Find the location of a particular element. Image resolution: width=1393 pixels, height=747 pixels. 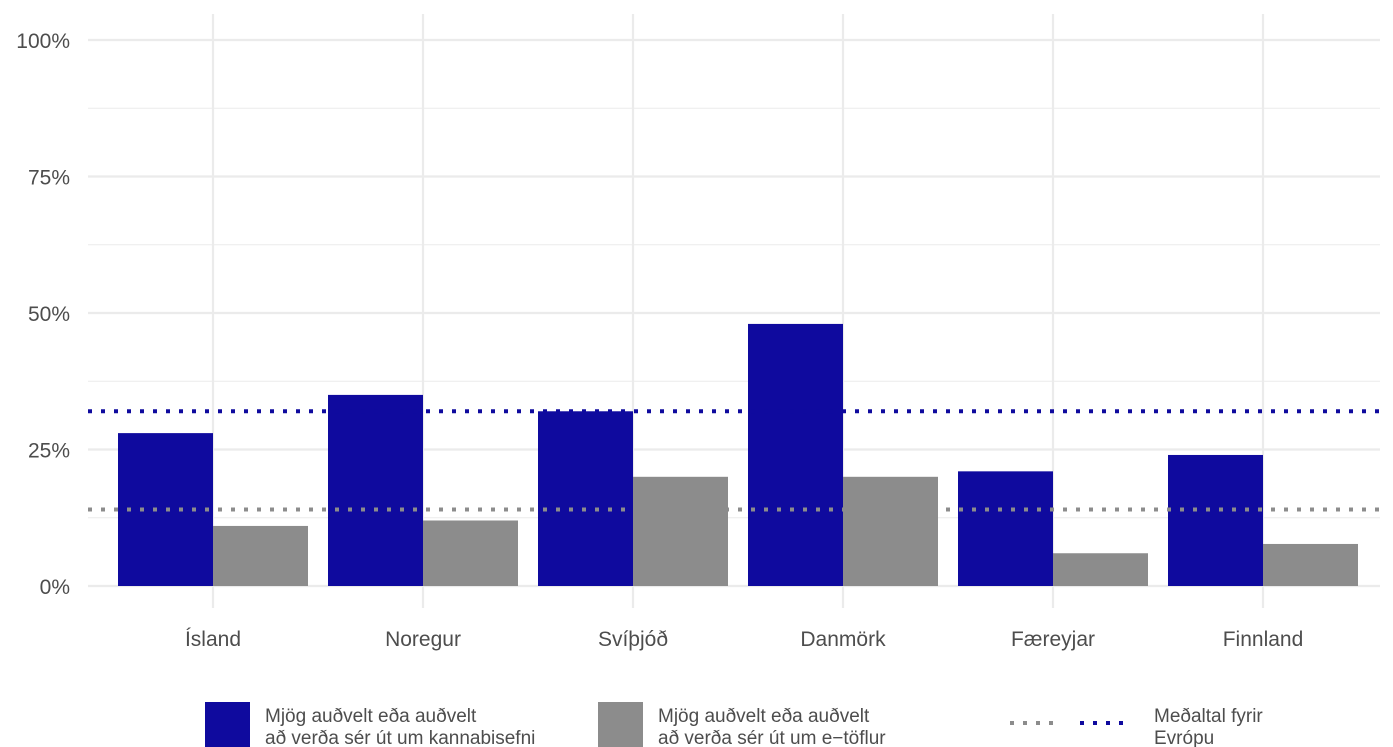

y-tick-label: 75% is located at coordinates (49, 178).